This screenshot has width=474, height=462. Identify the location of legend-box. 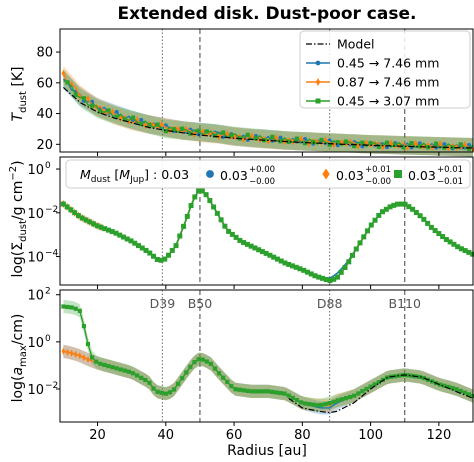
(268, 174).